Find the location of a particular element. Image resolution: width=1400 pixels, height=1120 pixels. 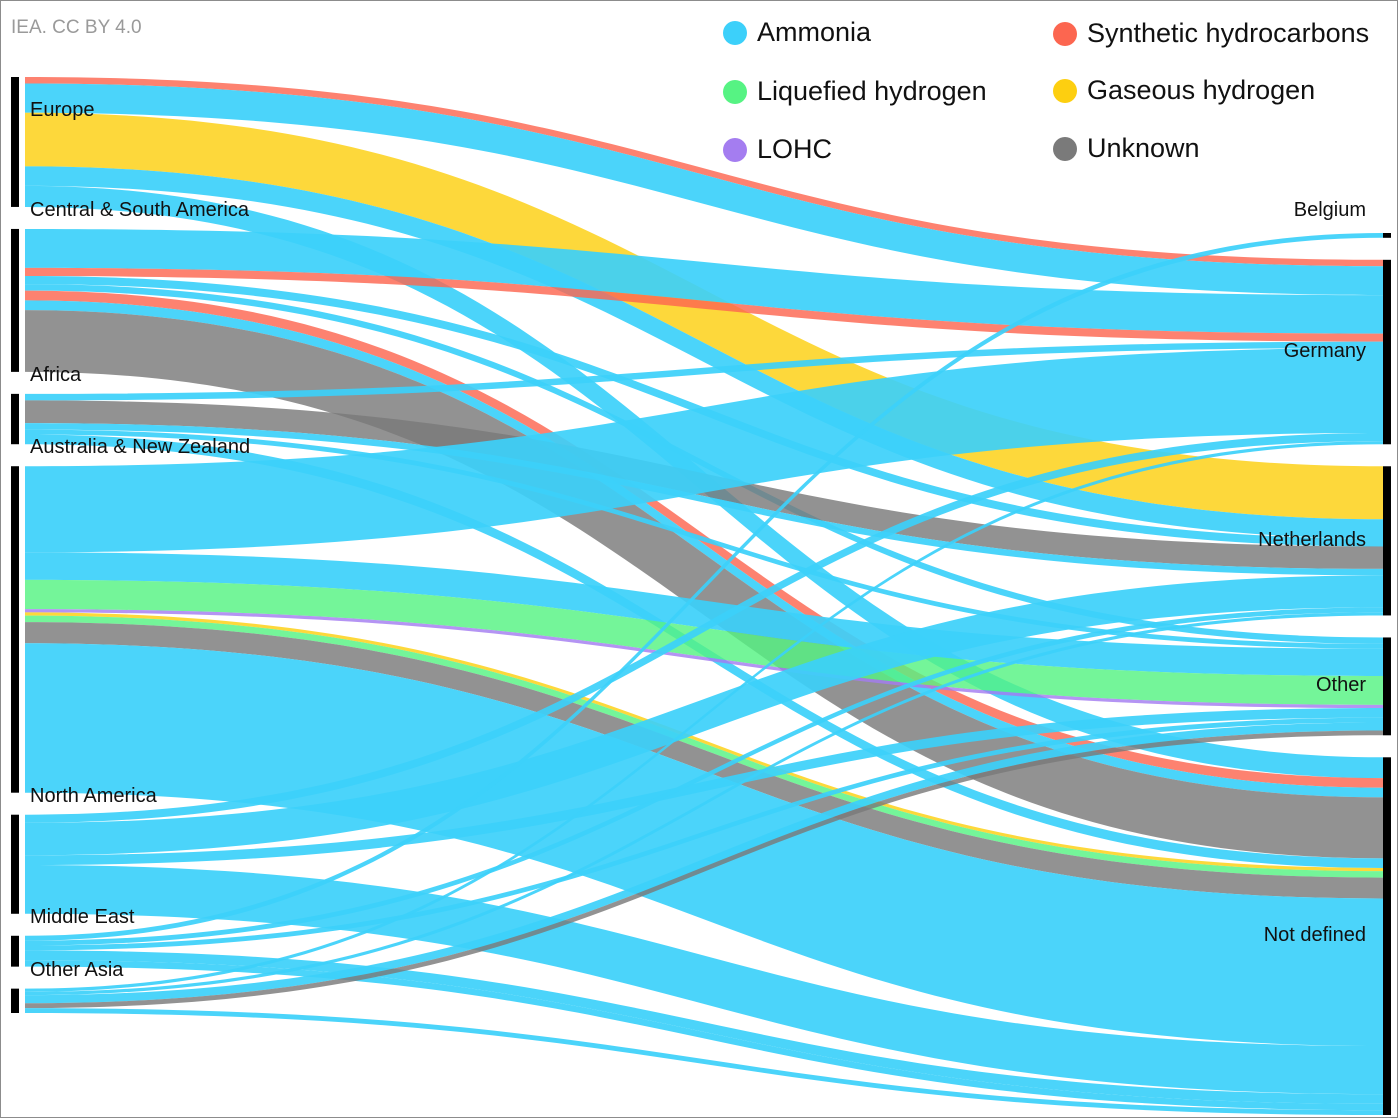

node-label-anz: Australia & New Zealand is located at coordinates (140, 447).